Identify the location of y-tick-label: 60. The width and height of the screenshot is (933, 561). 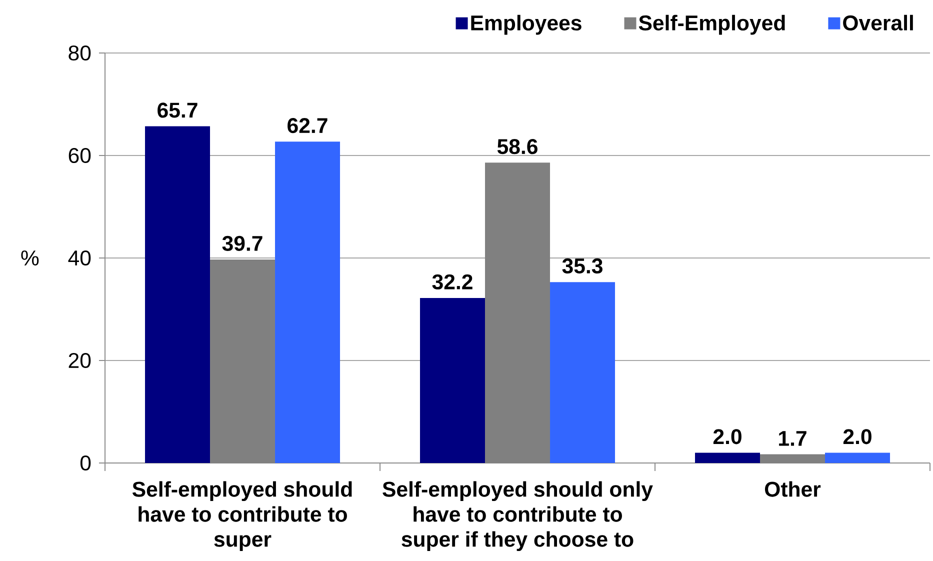
(79, 156).